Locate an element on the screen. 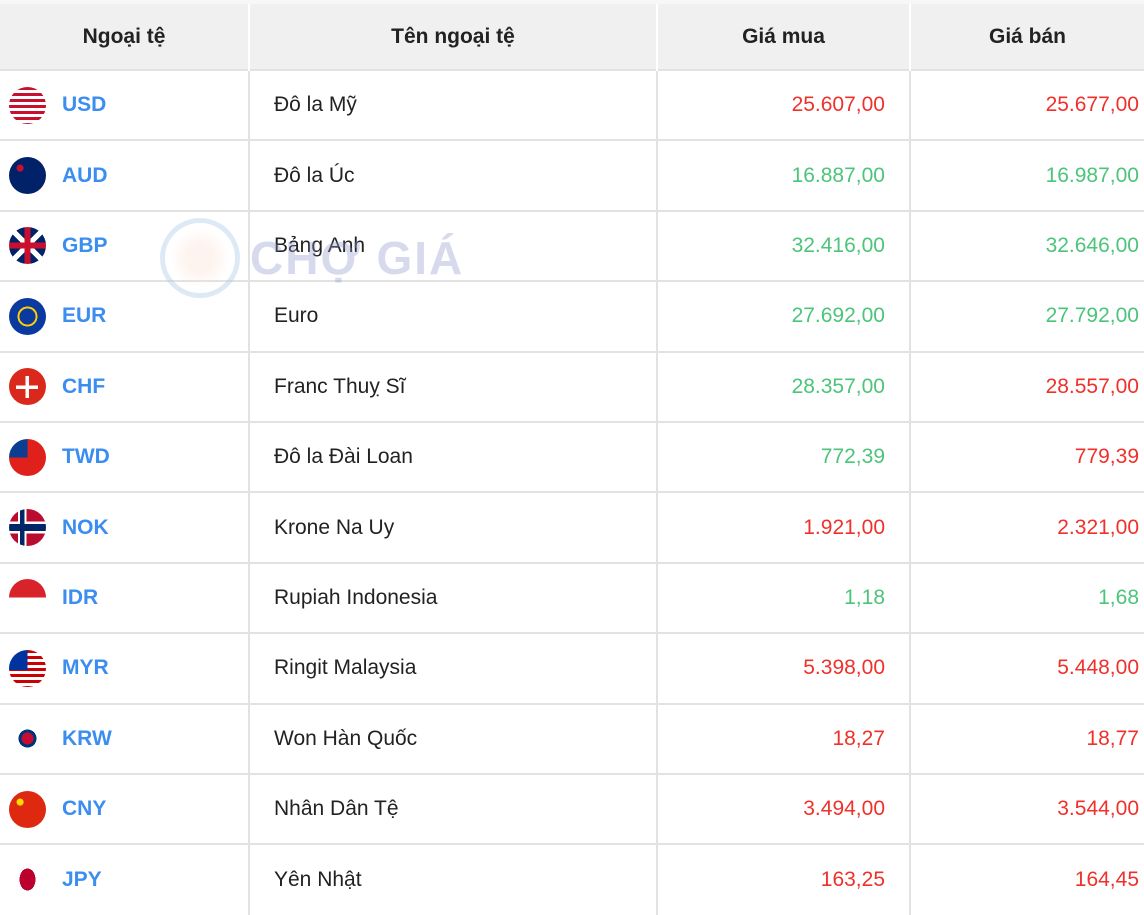 The image size is (1144, 915). currency-name: Nhân Dân Tệ is located at coordinates (453, 808).